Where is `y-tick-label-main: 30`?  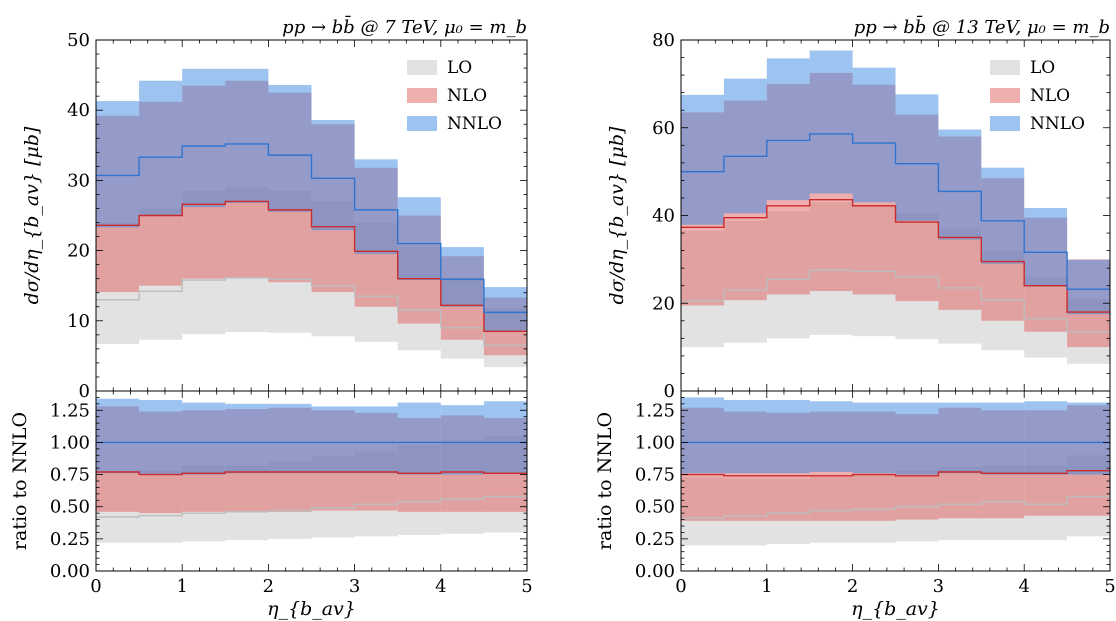 y-tick-label-main: 30 is located at coordinates (78, 180).